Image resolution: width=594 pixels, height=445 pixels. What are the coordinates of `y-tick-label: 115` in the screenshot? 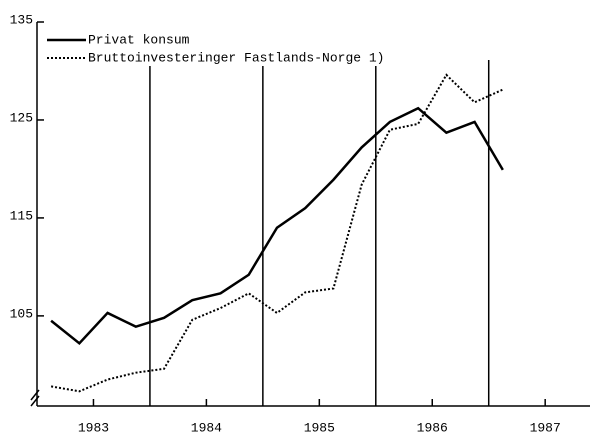 It's located at (21, 215).